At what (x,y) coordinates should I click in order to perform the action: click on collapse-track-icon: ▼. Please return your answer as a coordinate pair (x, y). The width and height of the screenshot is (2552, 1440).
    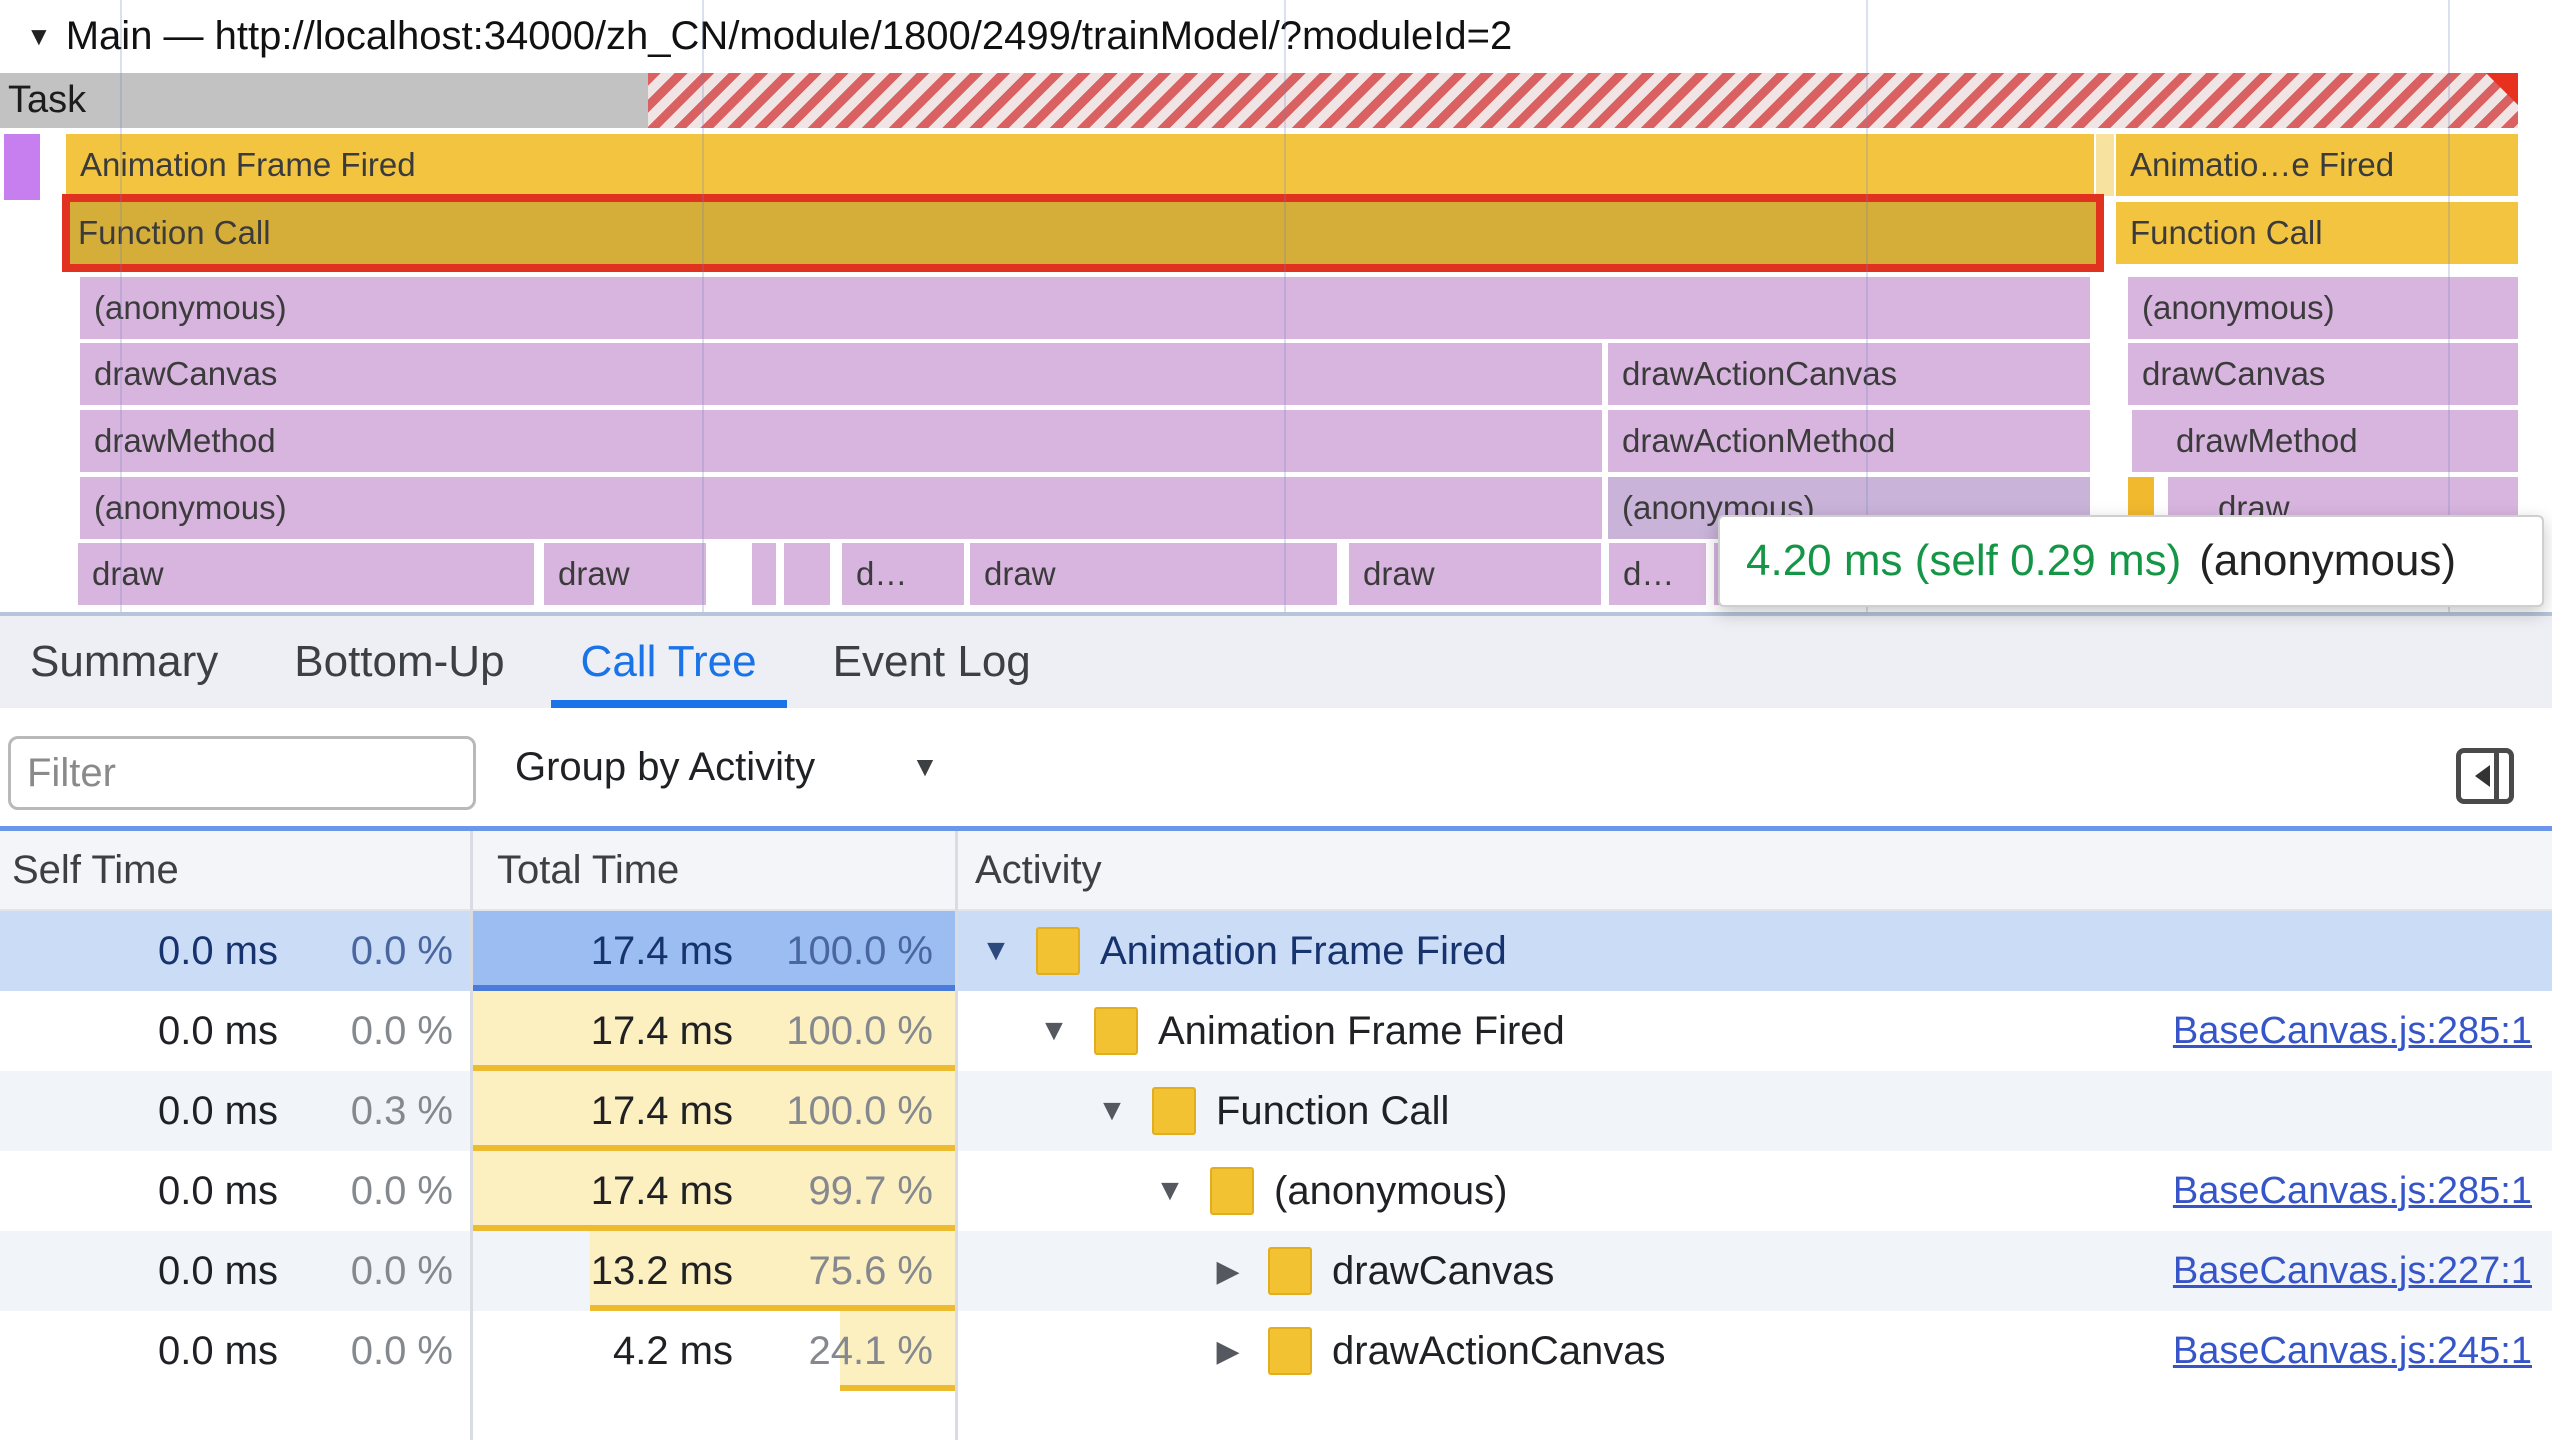
    Looking at the image, I should click on (39, 36).